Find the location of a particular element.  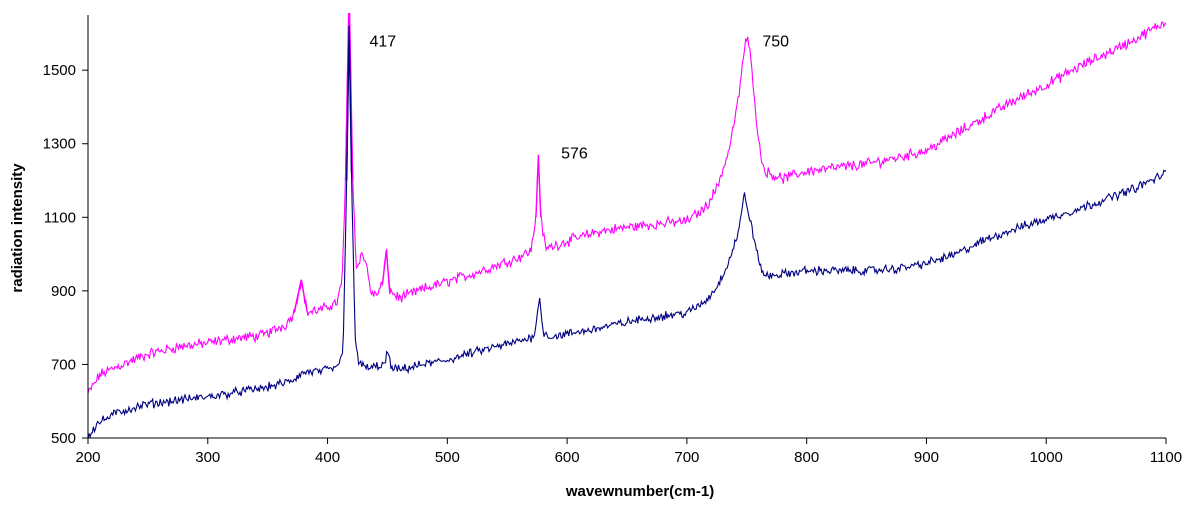

y-tick-label: 1500 is located at coordinates (59, 70).